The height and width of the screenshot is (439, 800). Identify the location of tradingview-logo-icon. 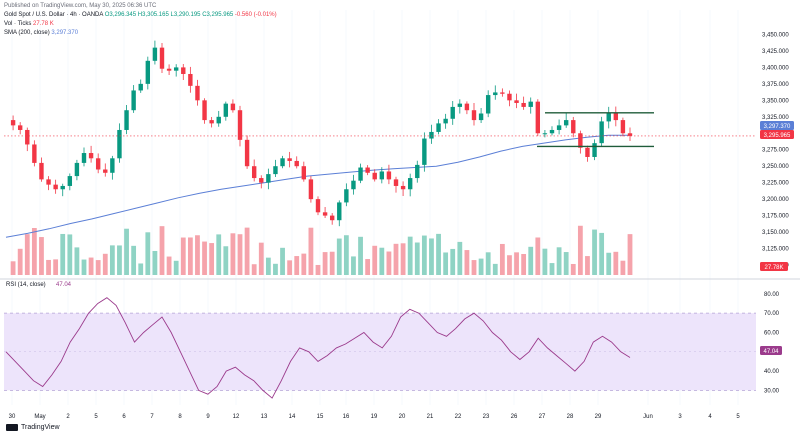
(12, 427).